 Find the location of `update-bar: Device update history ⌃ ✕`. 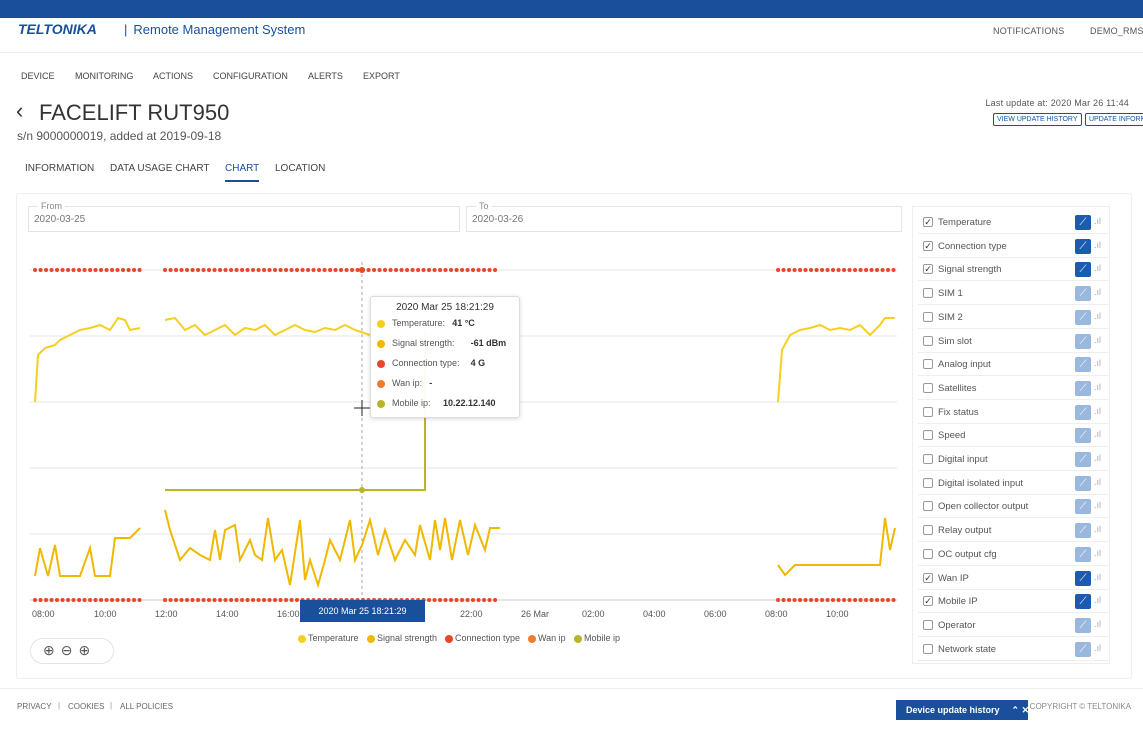

update-bar: Device update history ⌃ ✕ is located at coordinates (962, 710).